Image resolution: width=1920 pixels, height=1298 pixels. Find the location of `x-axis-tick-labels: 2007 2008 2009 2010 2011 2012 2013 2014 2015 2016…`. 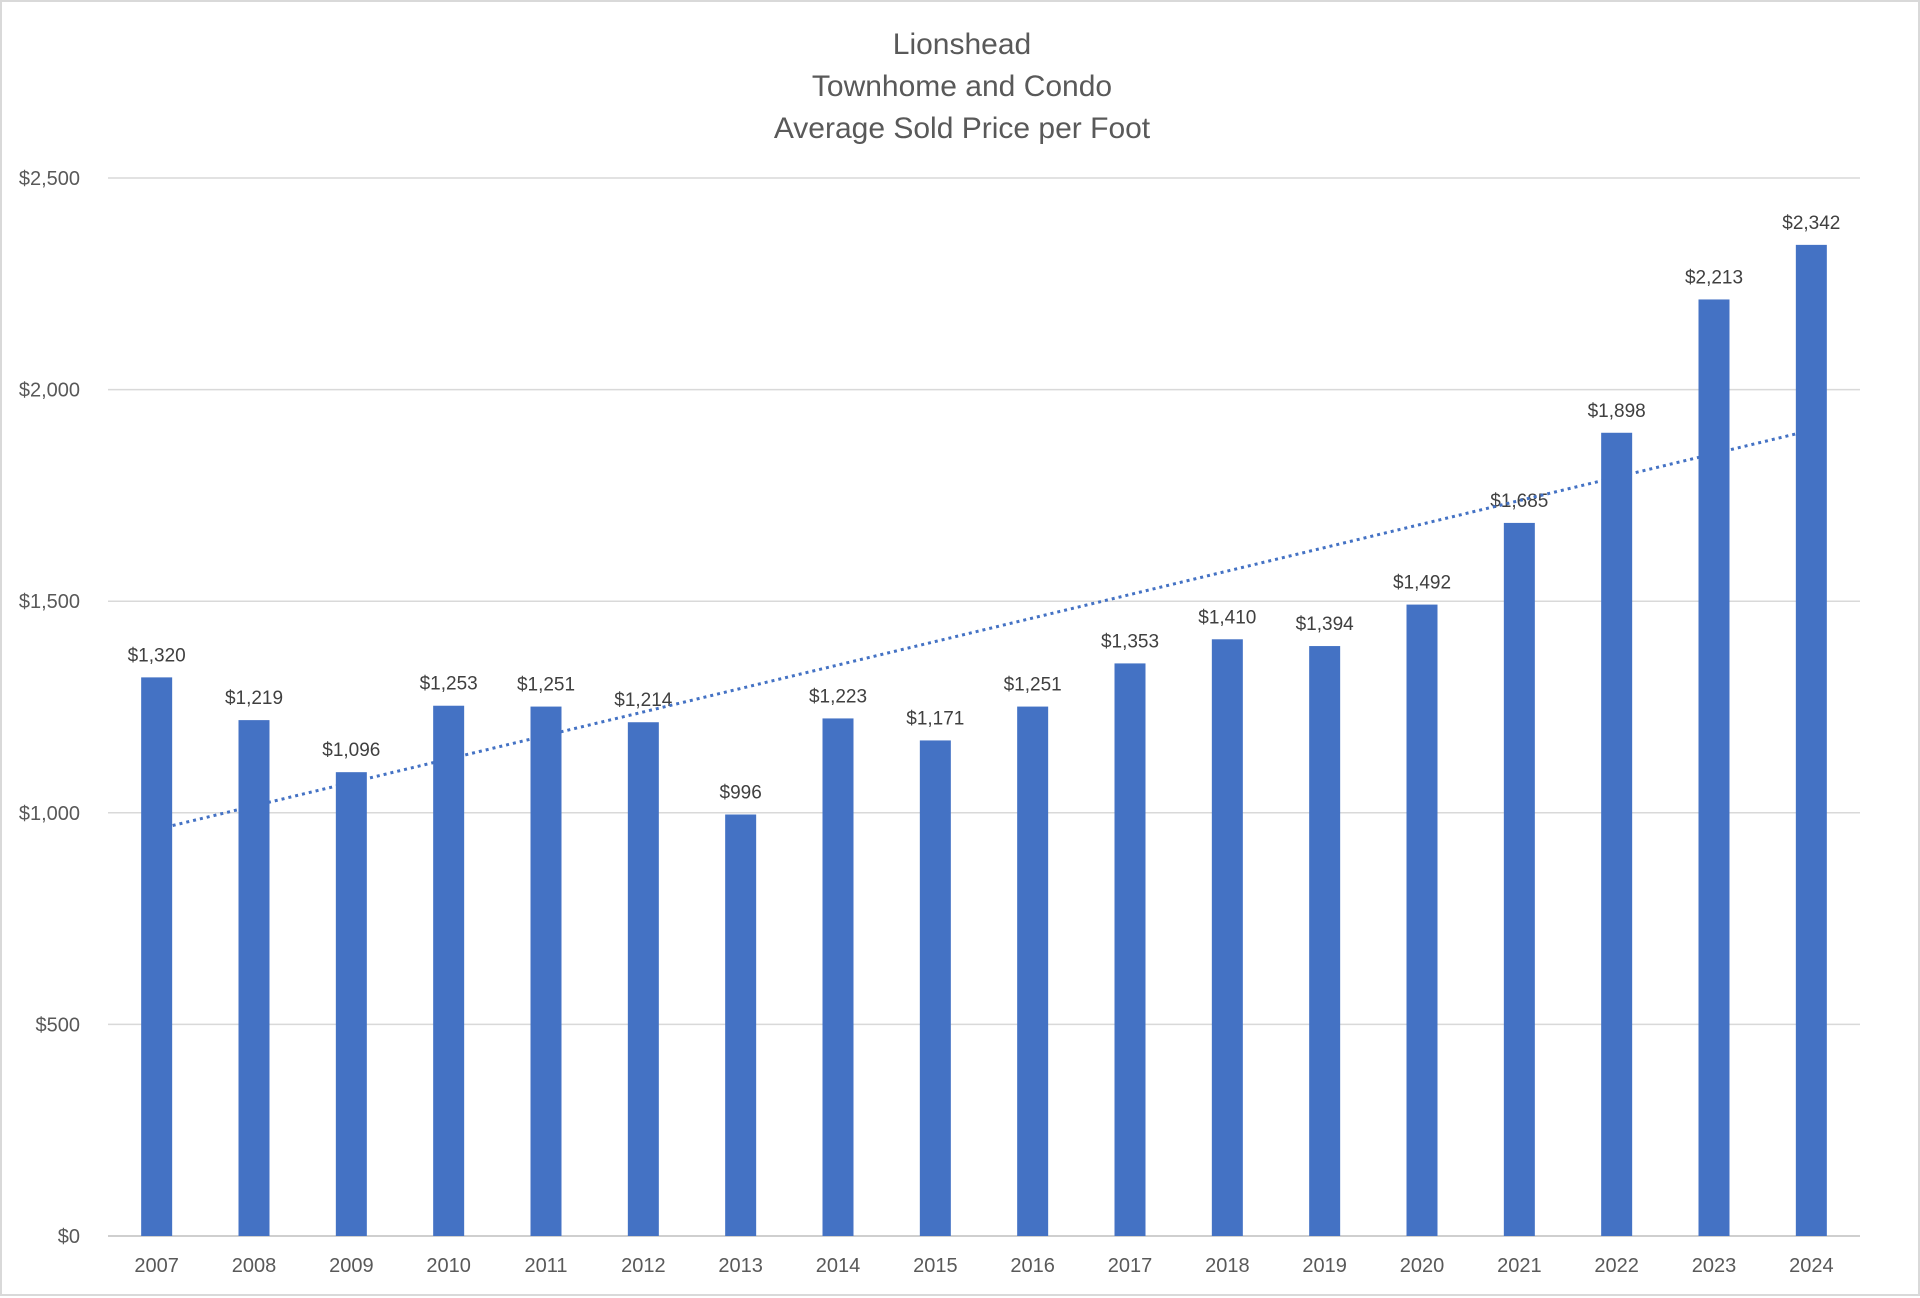

x-axis-tick-labels: 2007 2008 2009 2010 2011 2012 2013 2014 2015 2016… is located at coordinates (983, 1266).